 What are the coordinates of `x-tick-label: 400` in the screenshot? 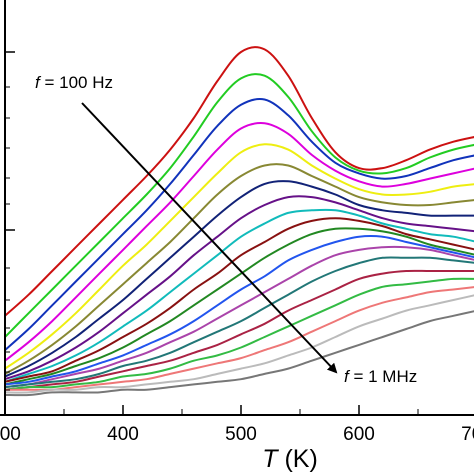 It's located at (123, 434).